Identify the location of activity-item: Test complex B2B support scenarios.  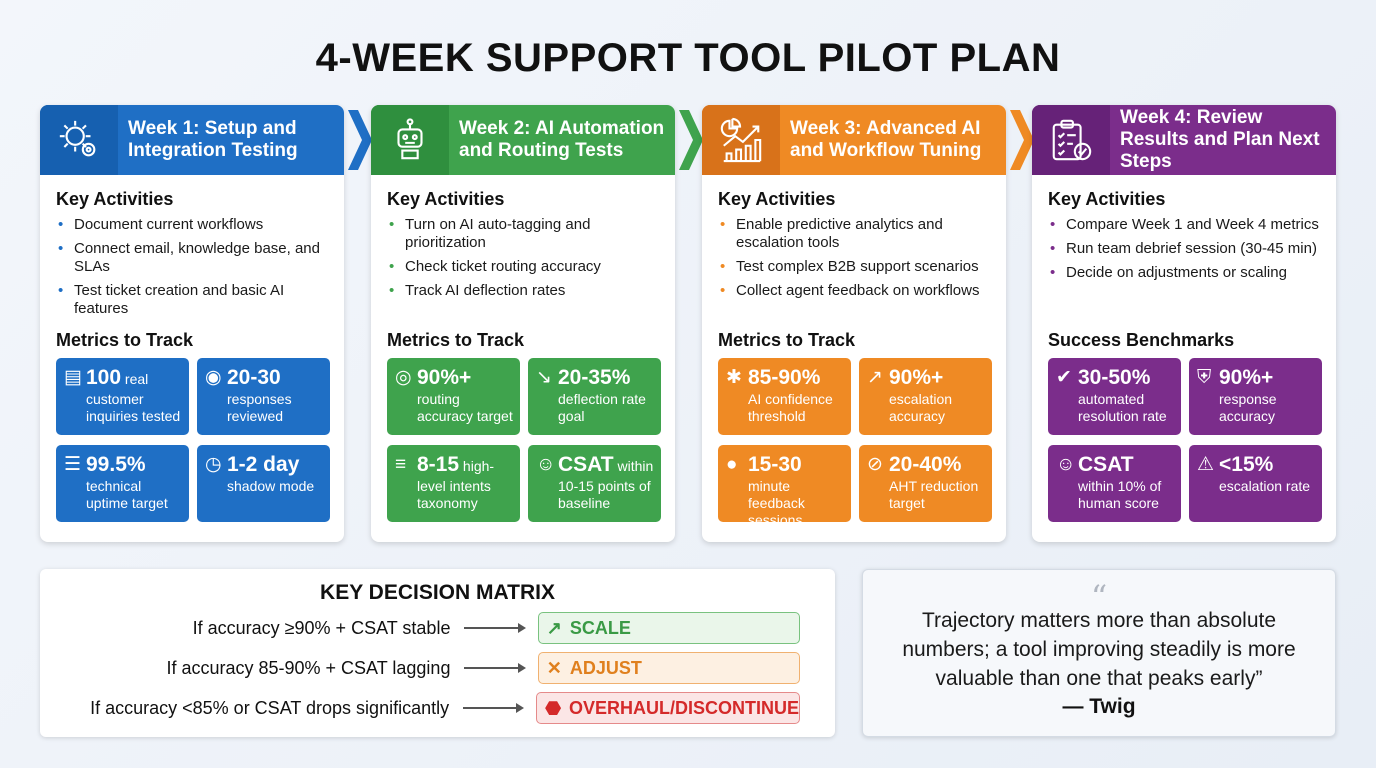
(855, 267).